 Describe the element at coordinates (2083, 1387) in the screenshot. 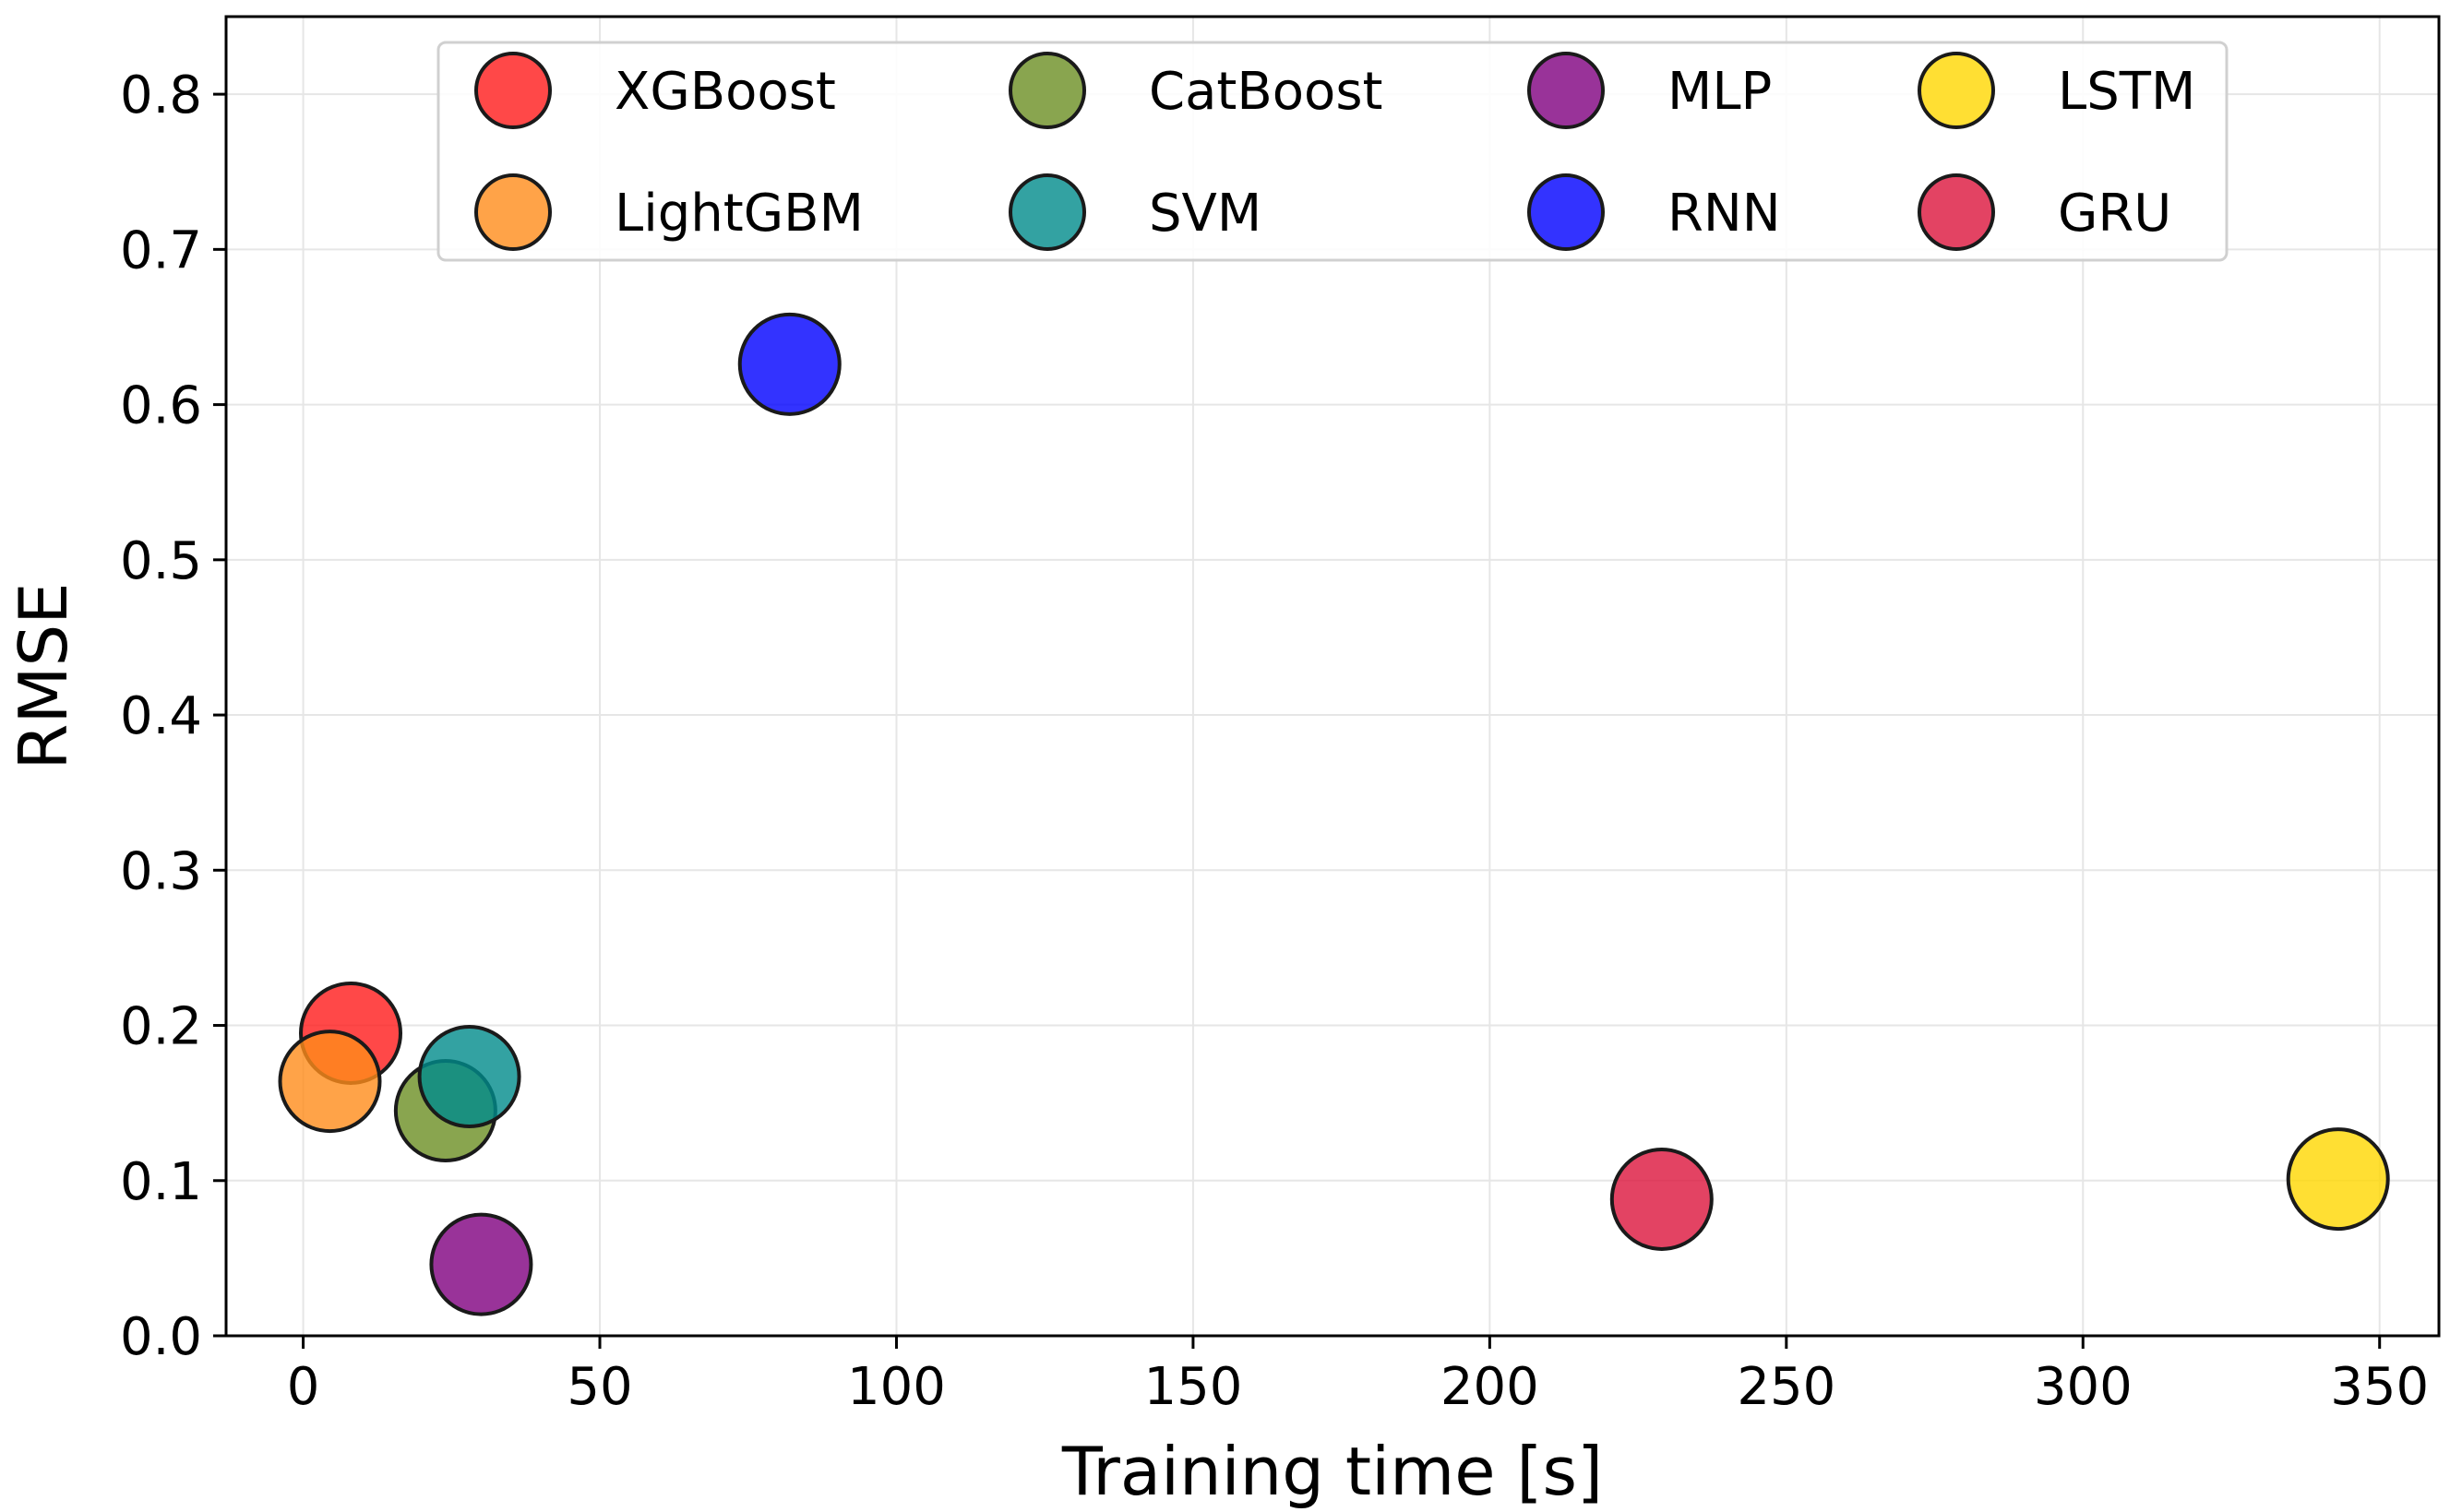

I see `x-tick-label: 300` at that location.